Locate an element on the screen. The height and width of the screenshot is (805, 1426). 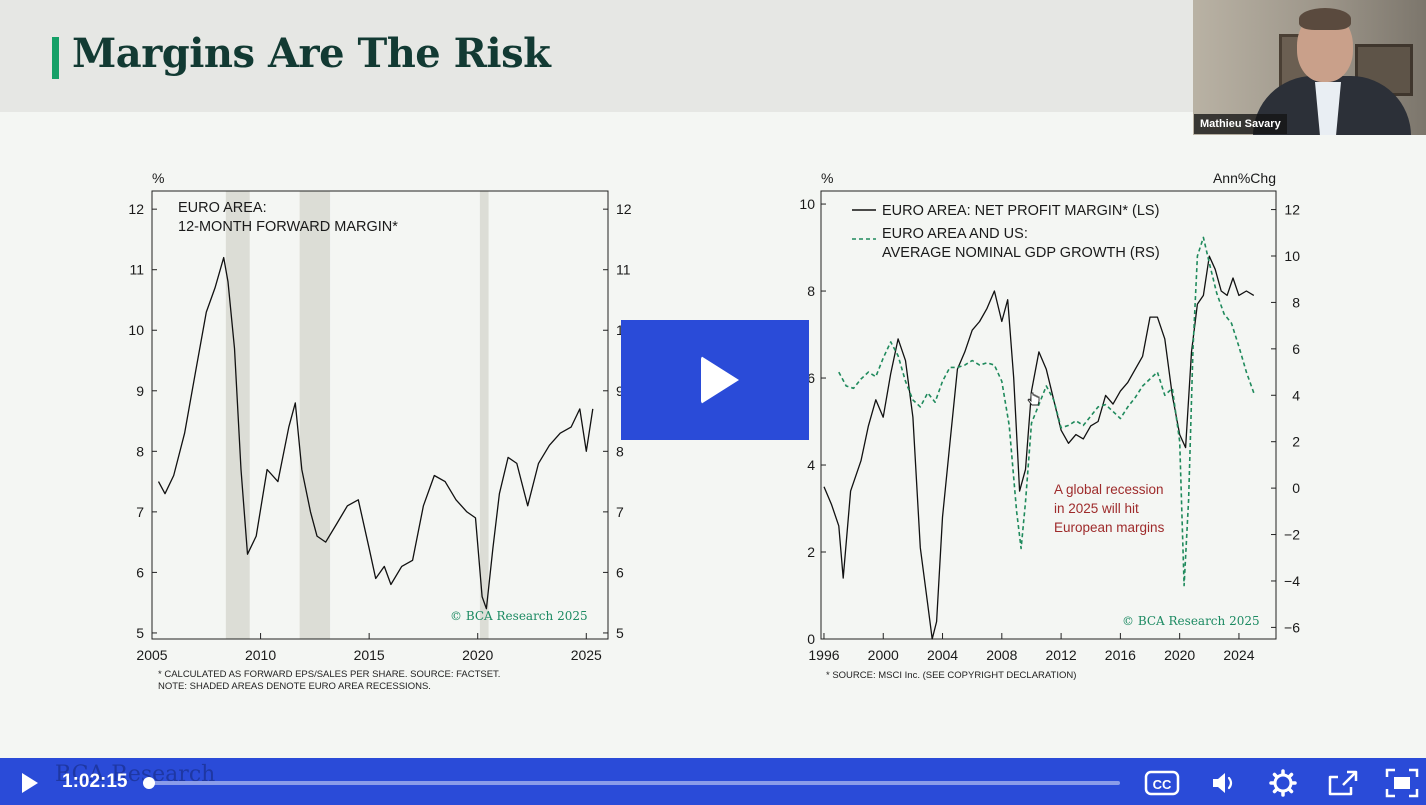
annotation-line-1: A global recession is located at coordinates (1109, 489).